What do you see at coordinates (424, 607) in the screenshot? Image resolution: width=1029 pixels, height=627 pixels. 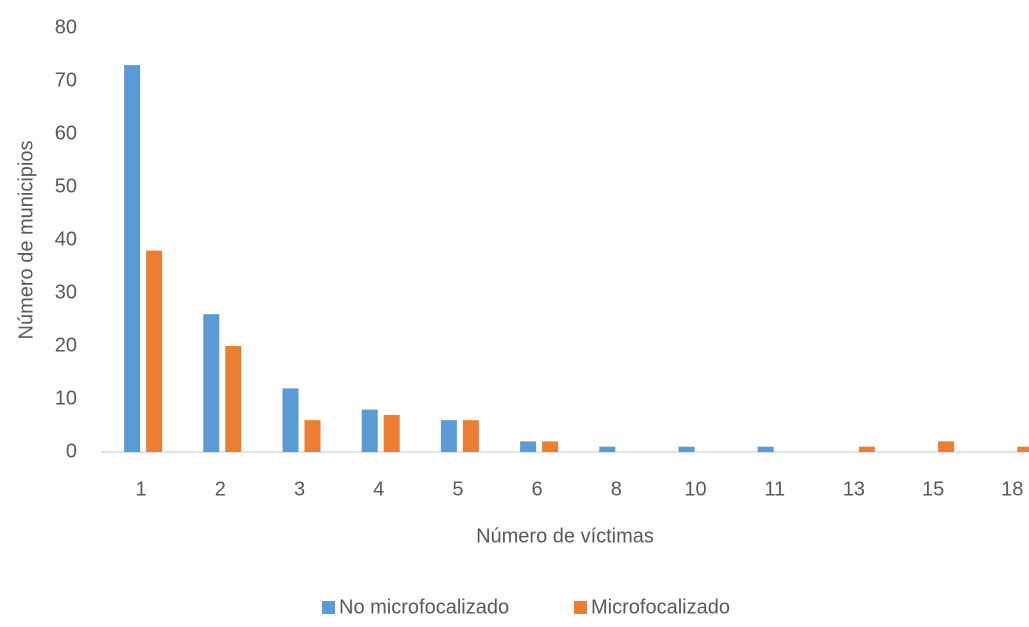 I see `legend-label: No microfocalizado` at bounding box center [424, 607].